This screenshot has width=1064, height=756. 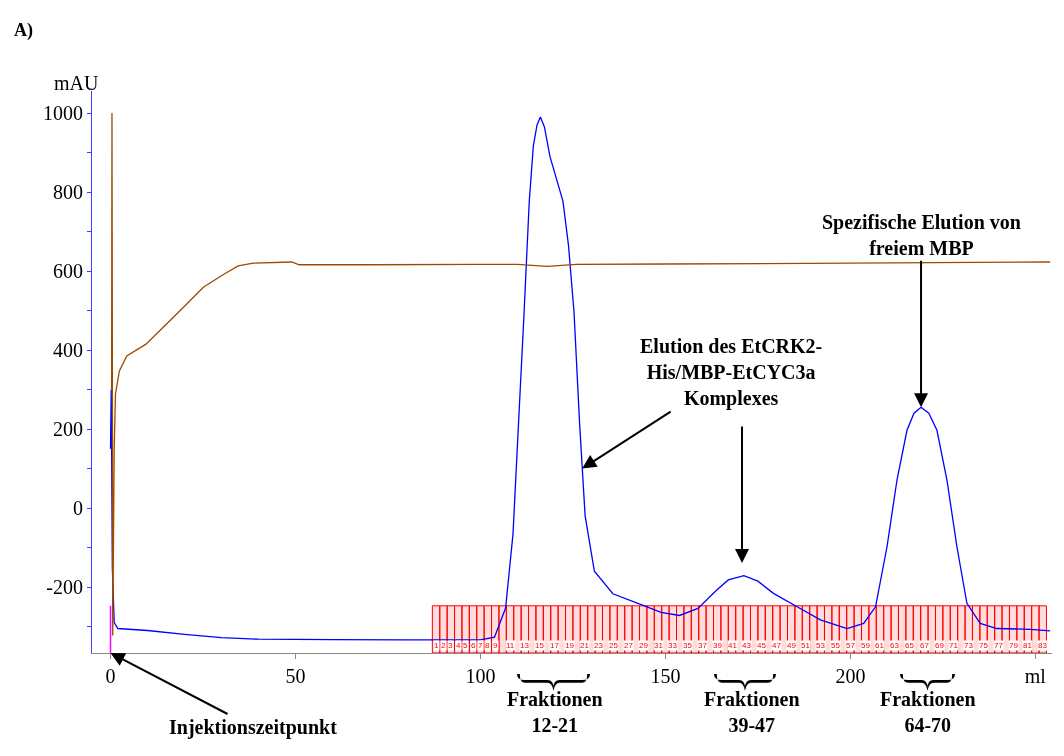 I want to click on band-label: 6, so click(x=473, y=645).